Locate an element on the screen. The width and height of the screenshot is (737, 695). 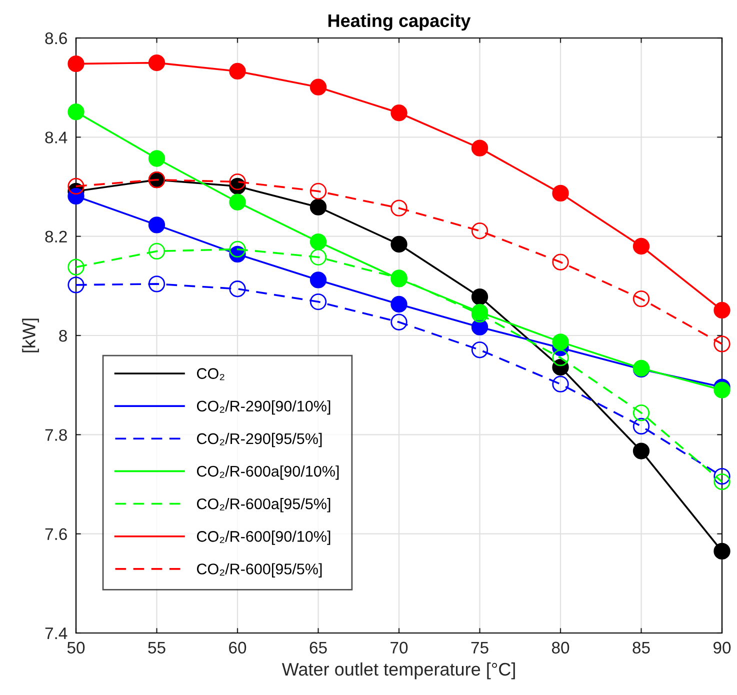
x-tick-label: 90 is located at coordinates (722, 648).